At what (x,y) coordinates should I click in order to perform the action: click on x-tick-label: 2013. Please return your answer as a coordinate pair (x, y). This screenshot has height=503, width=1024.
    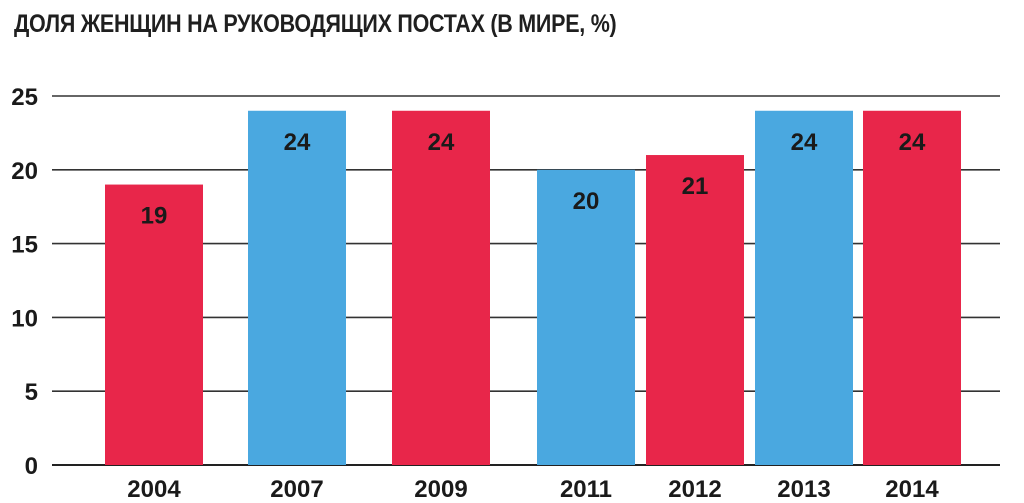
    Looking at the image, I should click on (803, 489).